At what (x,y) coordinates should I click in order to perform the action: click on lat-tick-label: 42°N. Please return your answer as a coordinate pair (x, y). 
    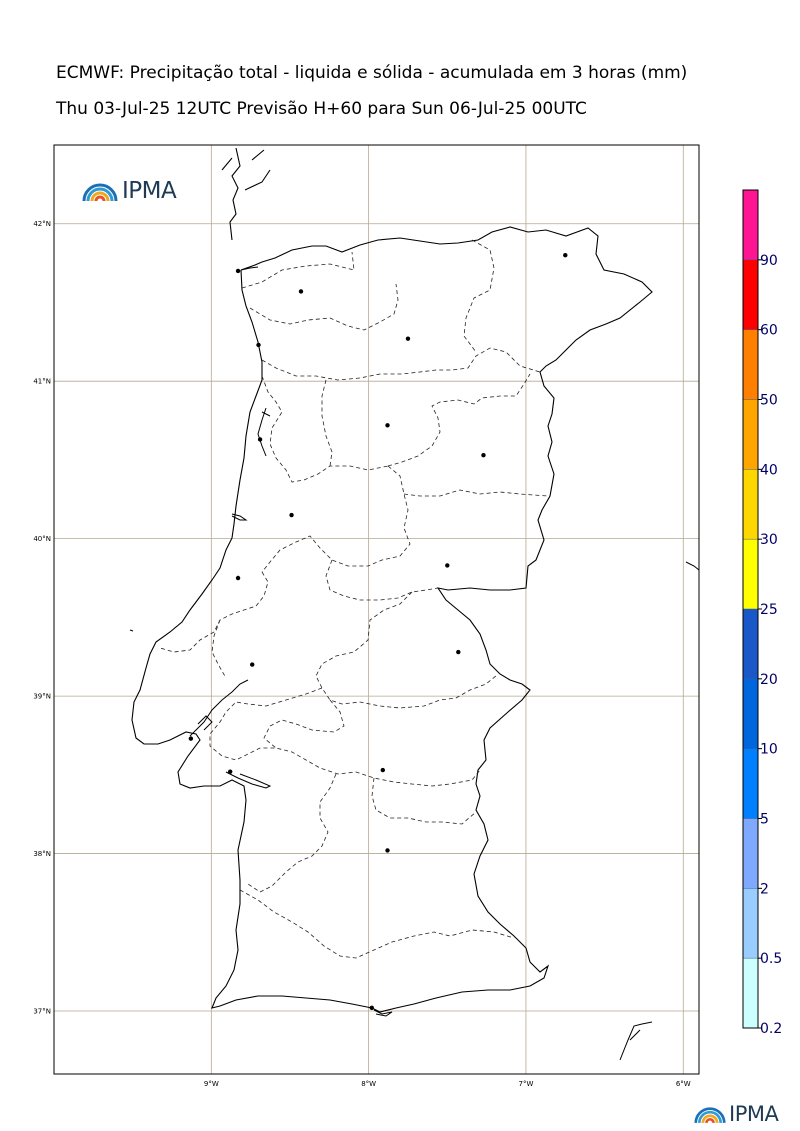
    Looking at the image, I should click on (42, 224).